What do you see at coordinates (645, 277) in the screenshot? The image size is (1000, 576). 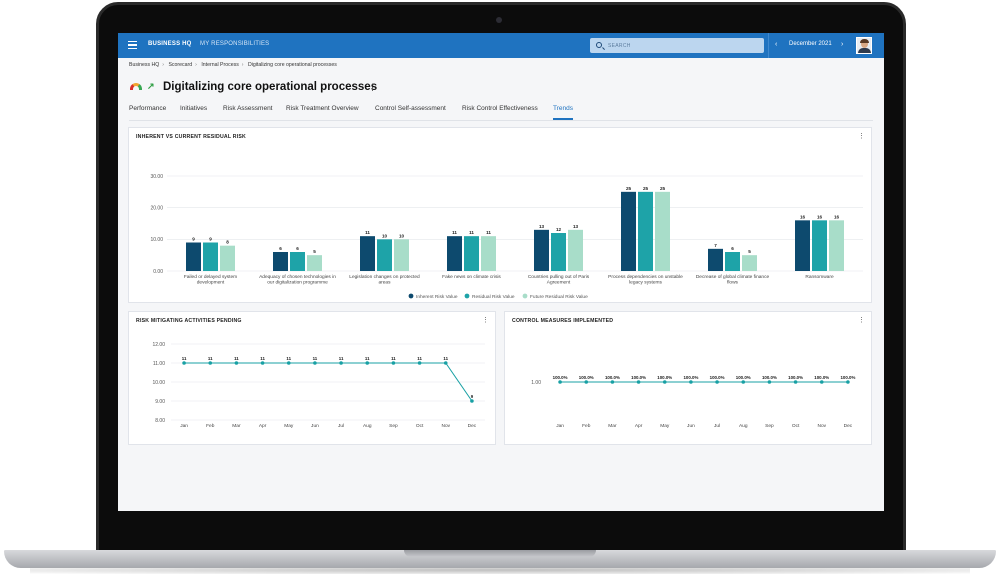 I see `x-tick-label: Process dependencies on unstable` at bounding box center [645, 277].